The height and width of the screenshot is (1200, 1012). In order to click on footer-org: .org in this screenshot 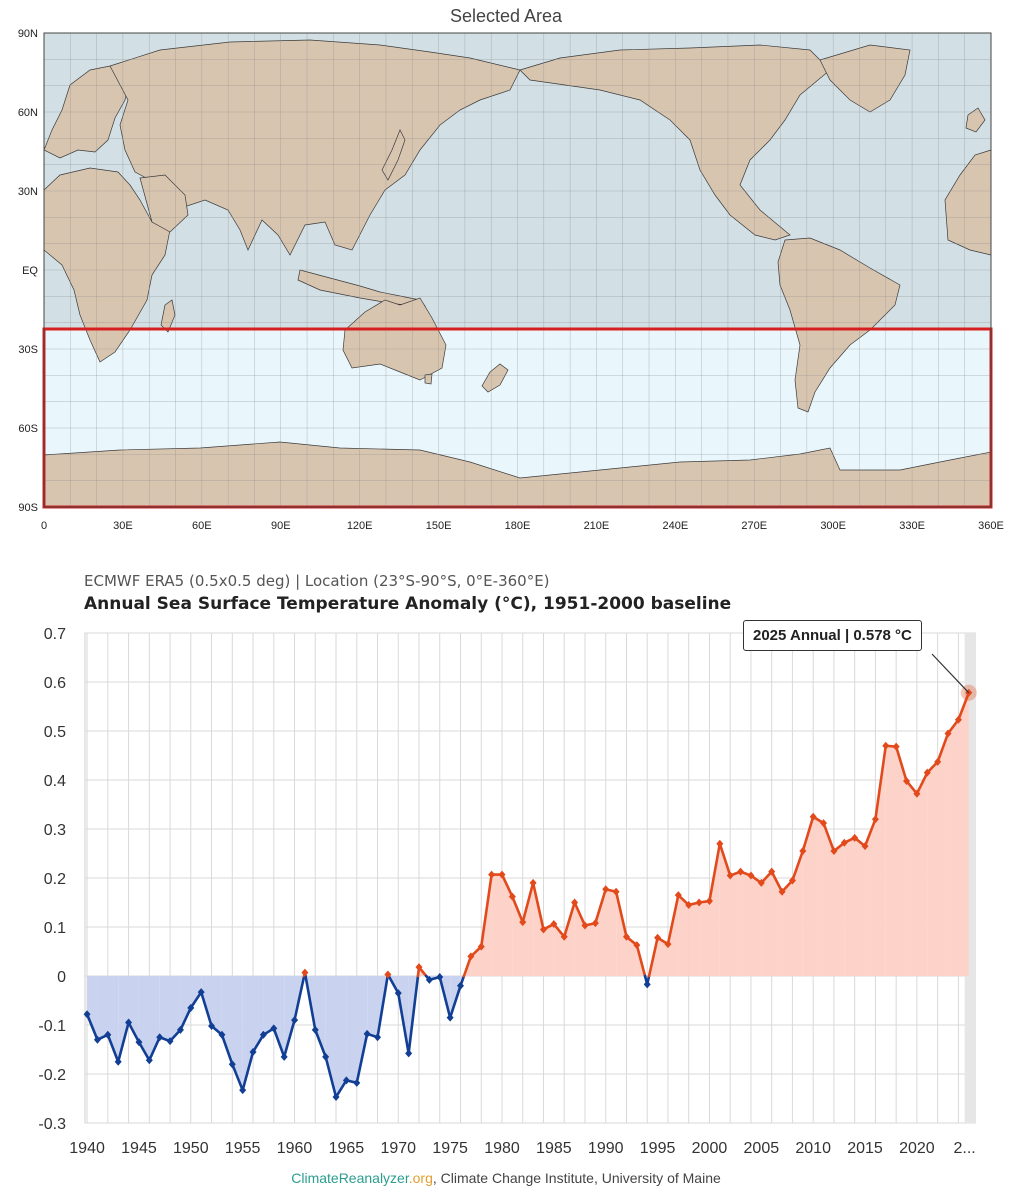, I will do `click(420, 1178)`.